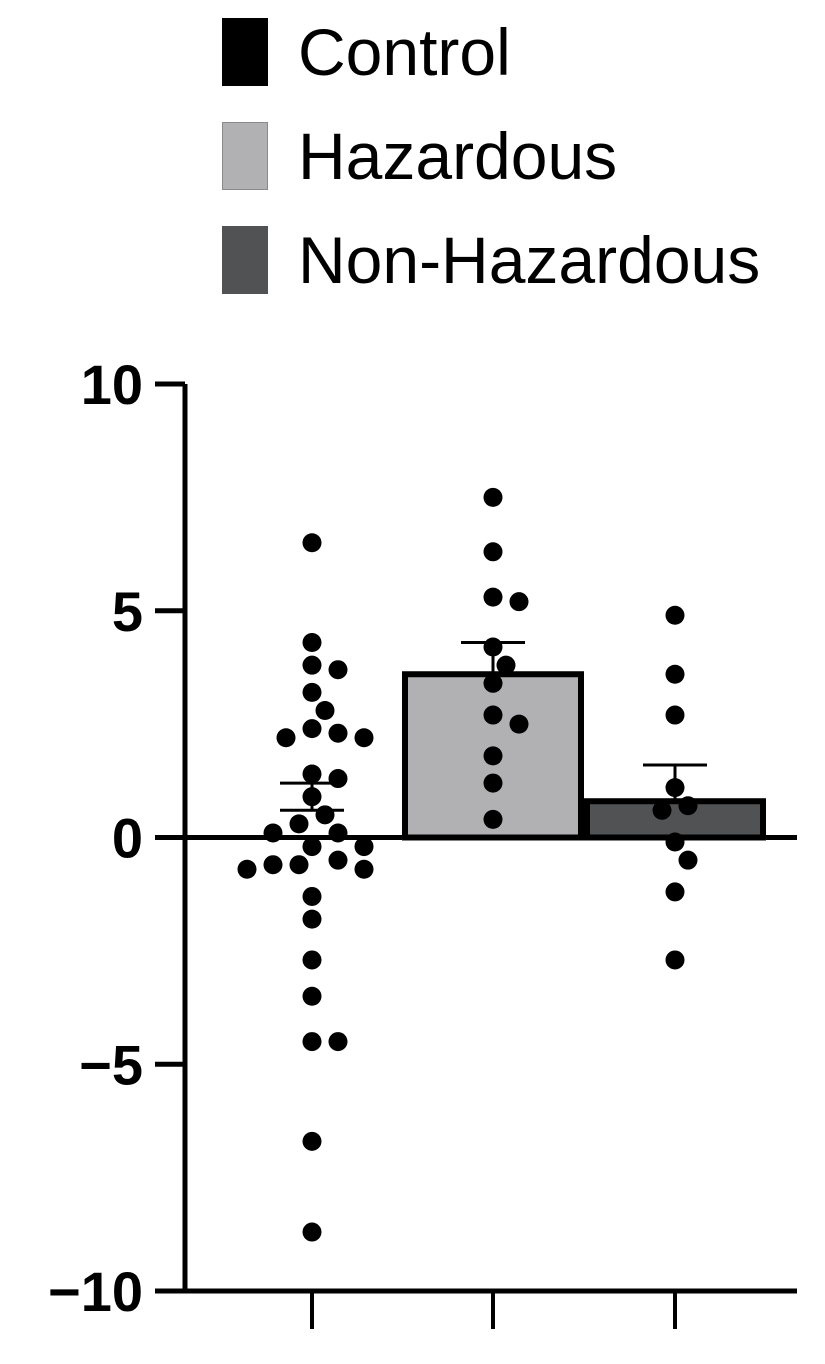  Describe the element at coordinates (95, 838) in the screenshot. I see `y-tick-labels: 10 5 0 −5 −10` at that location.